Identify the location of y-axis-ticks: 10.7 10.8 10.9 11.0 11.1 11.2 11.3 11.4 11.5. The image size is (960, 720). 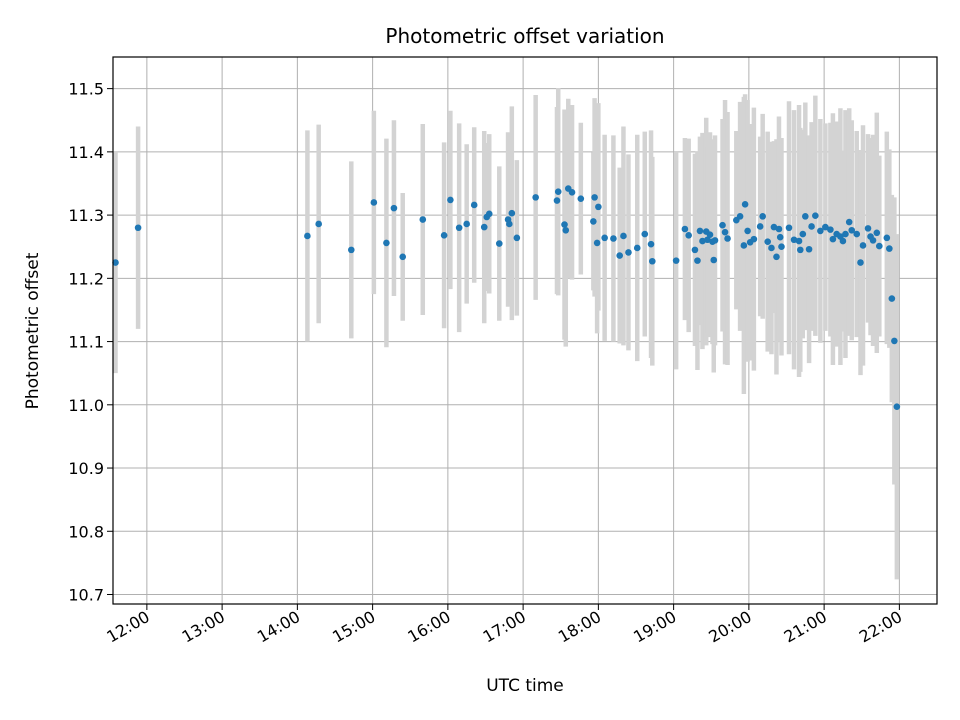
(90, 342).